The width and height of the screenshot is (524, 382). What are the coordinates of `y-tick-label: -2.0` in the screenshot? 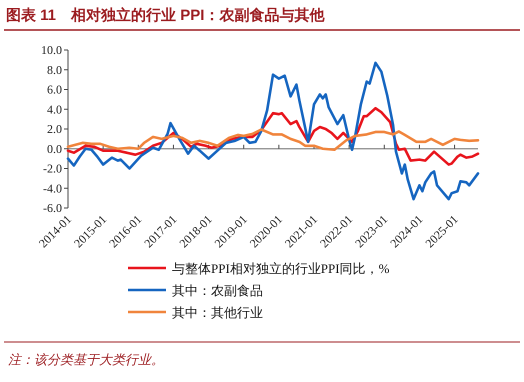 It's located at (52, 169).